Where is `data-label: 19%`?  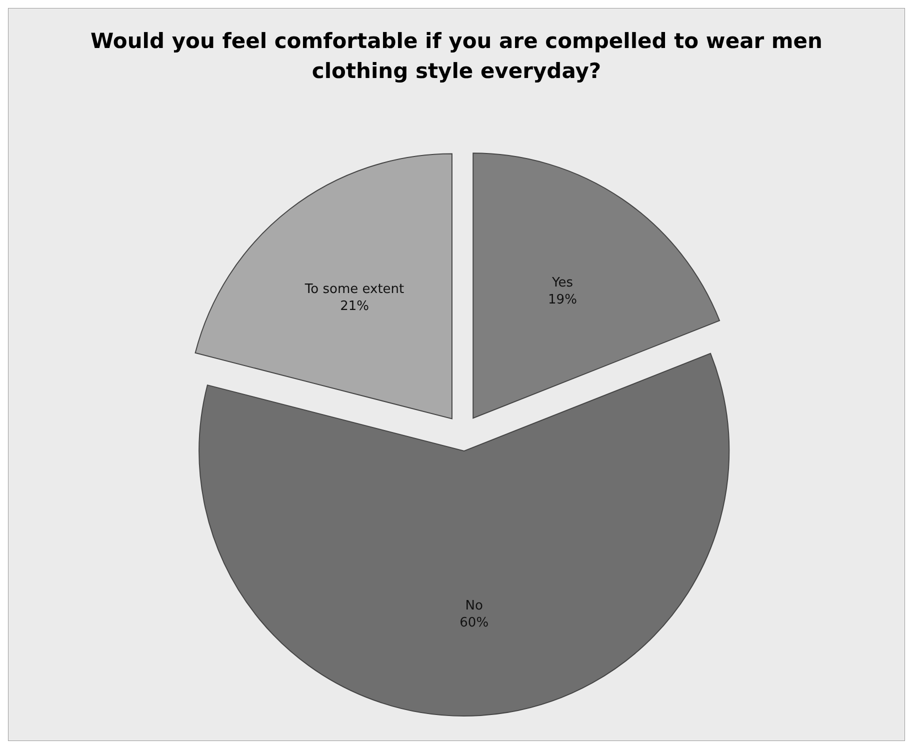 data-label: 19% is located at coordinates (562, 300).